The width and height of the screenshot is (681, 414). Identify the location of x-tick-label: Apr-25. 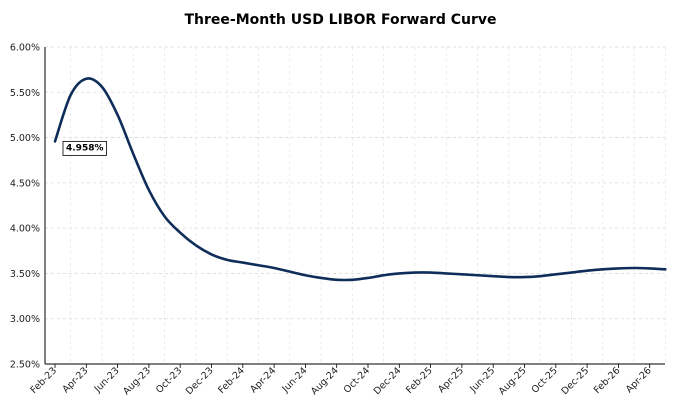
(451, 380).